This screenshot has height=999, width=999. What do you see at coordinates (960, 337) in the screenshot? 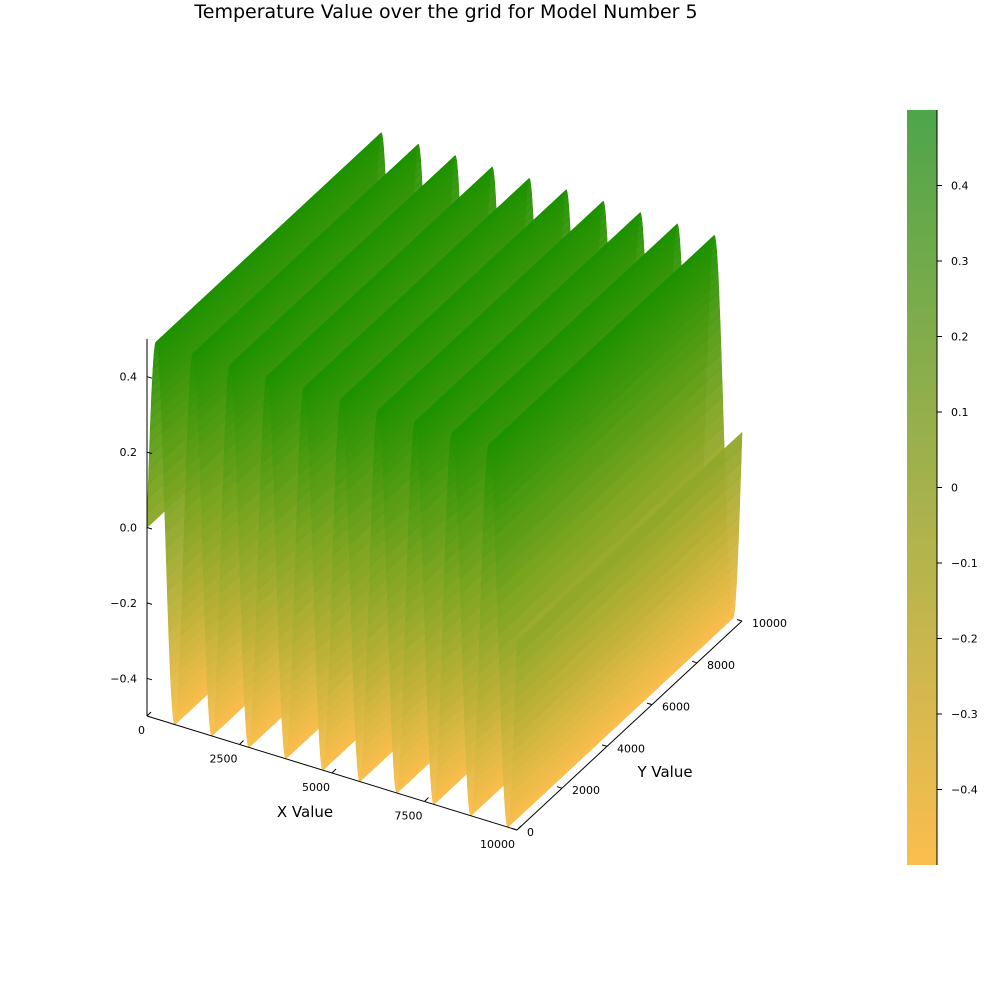
I see `colorbar-tick-label: 0.2` at bounding box center [960, 337].